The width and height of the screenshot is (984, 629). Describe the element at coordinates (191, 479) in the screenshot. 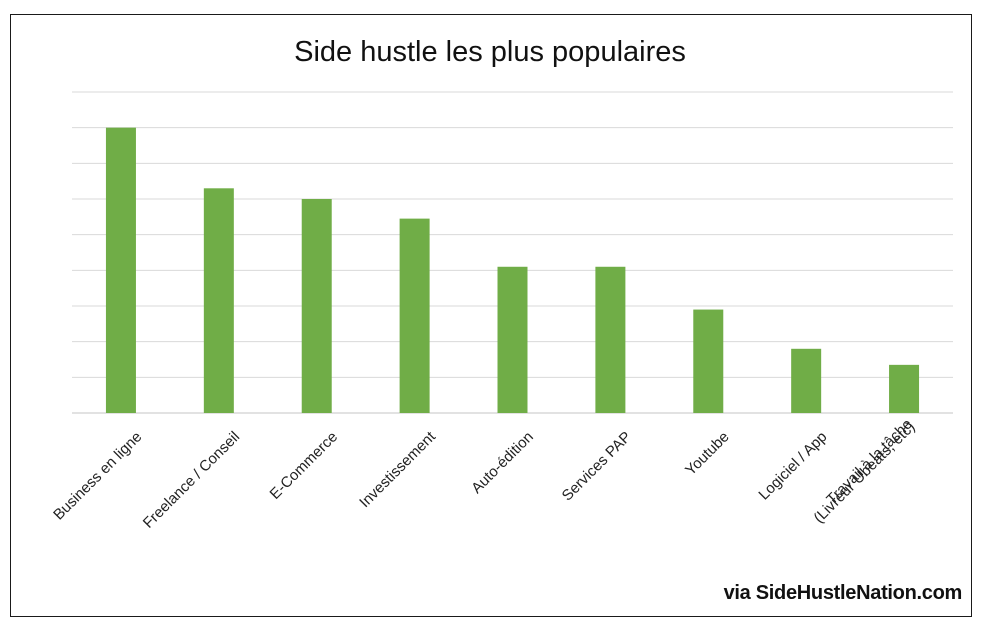

I see `x-tick-label: Freelance / Conseil` at that location.